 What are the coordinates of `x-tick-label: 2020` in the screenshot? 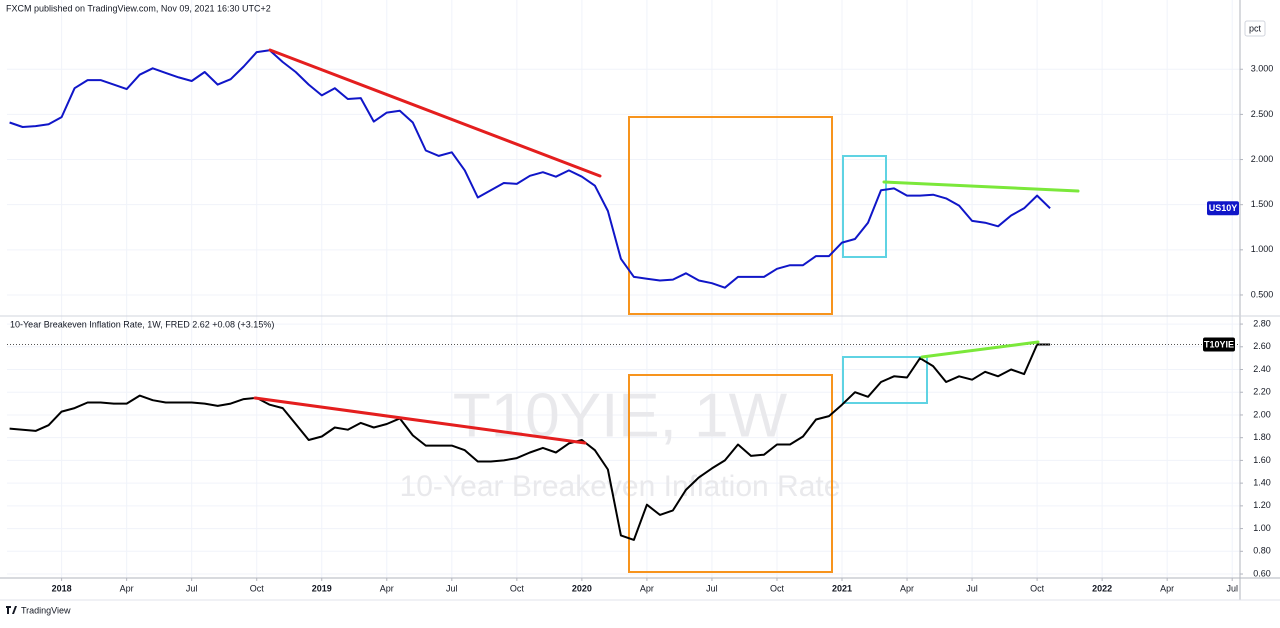 It's located at (582, 588).